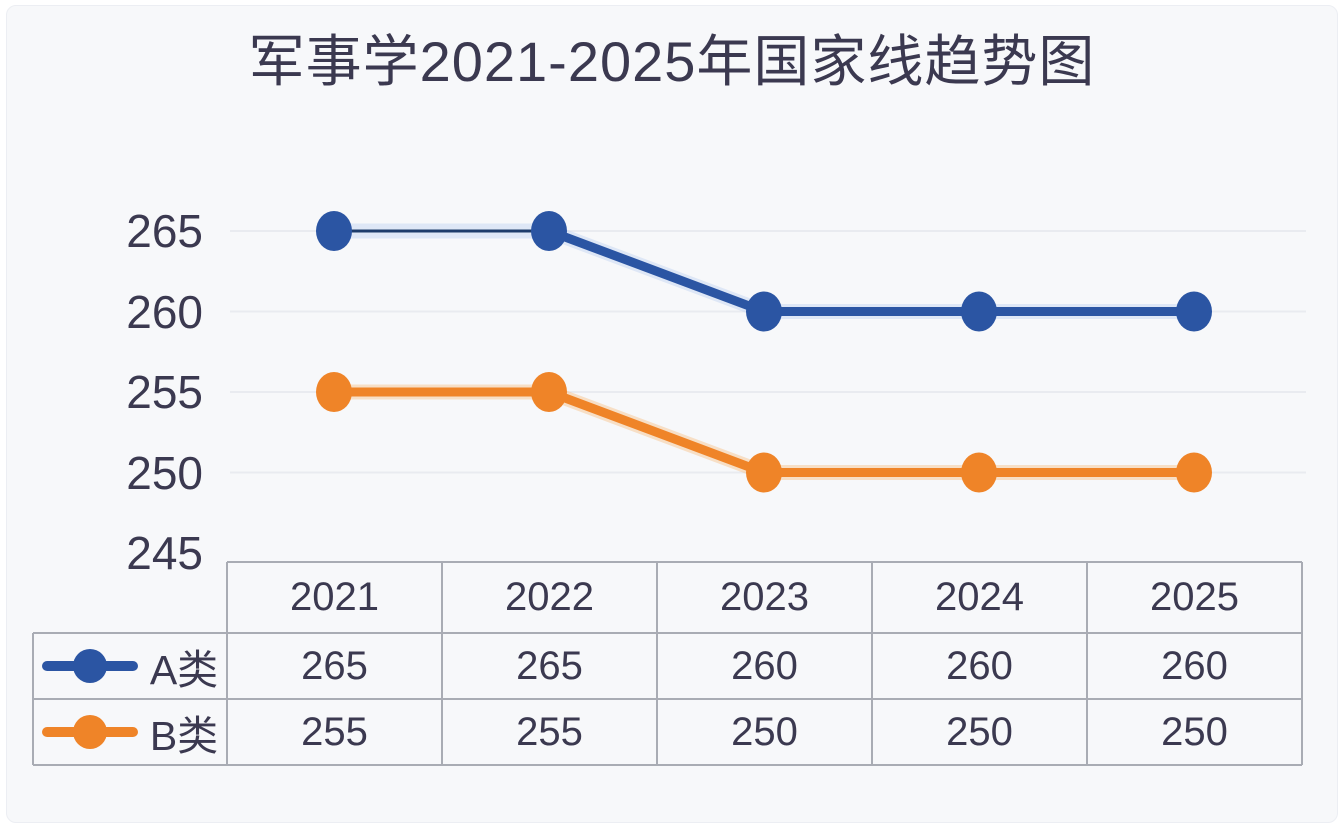 The width and height of the screenshot is (1344, 828). What do you see at coordinates (334, 597) in the screenshot?
I see `year-header-cell: 2021` at bounding box center [334, 597].